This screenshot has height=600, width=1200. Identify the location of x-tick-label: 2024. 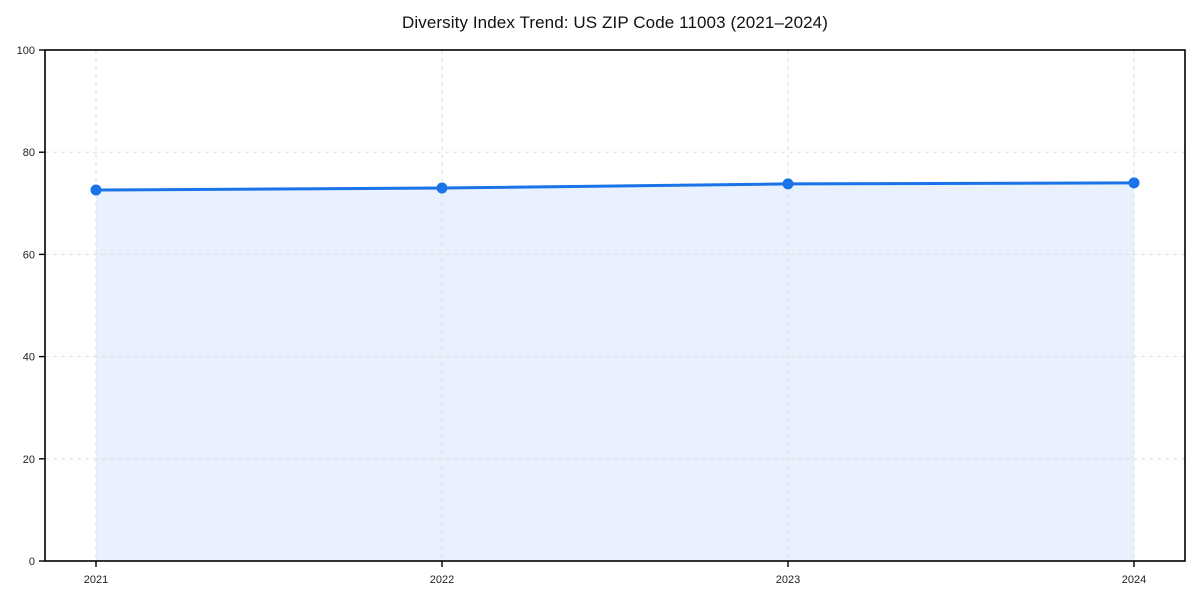
(1134, 580).